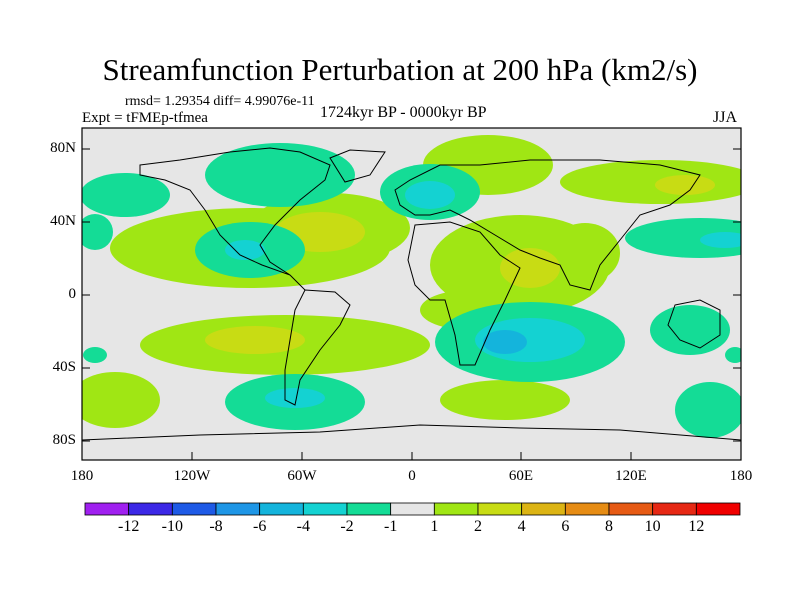 The width and height of the screenshot is (800, 600). Describe the element at coordinates (478, 526) in the screenshot. I see `colorbar-level-label: 2` at that location.